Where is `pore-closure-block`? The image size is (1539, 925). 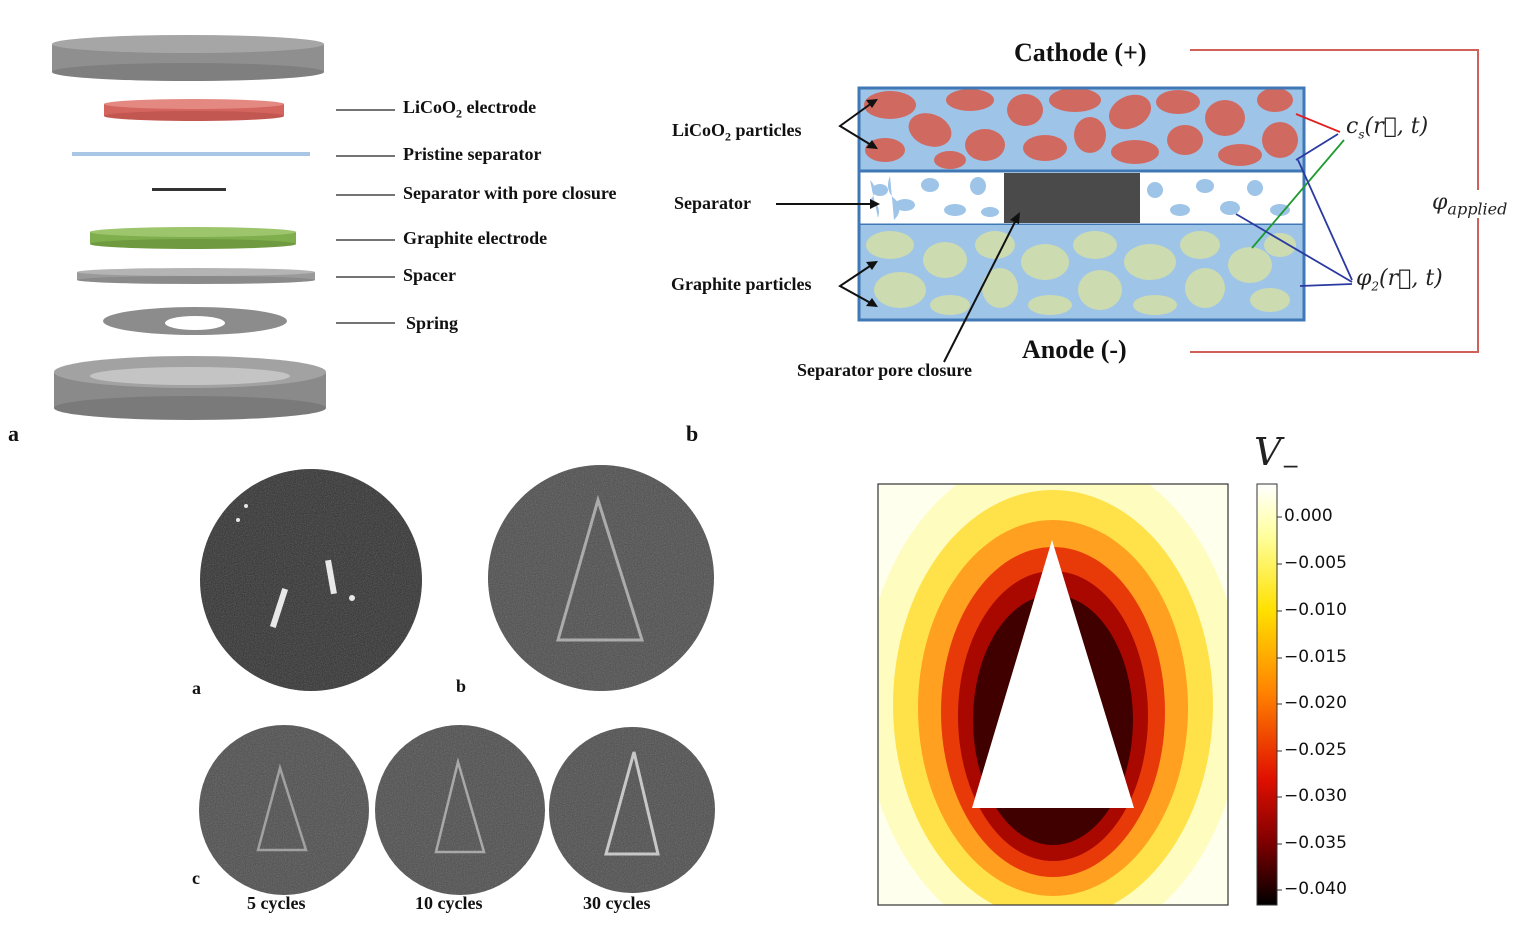 pore-closure-block is located at coordinates (1072, 198).